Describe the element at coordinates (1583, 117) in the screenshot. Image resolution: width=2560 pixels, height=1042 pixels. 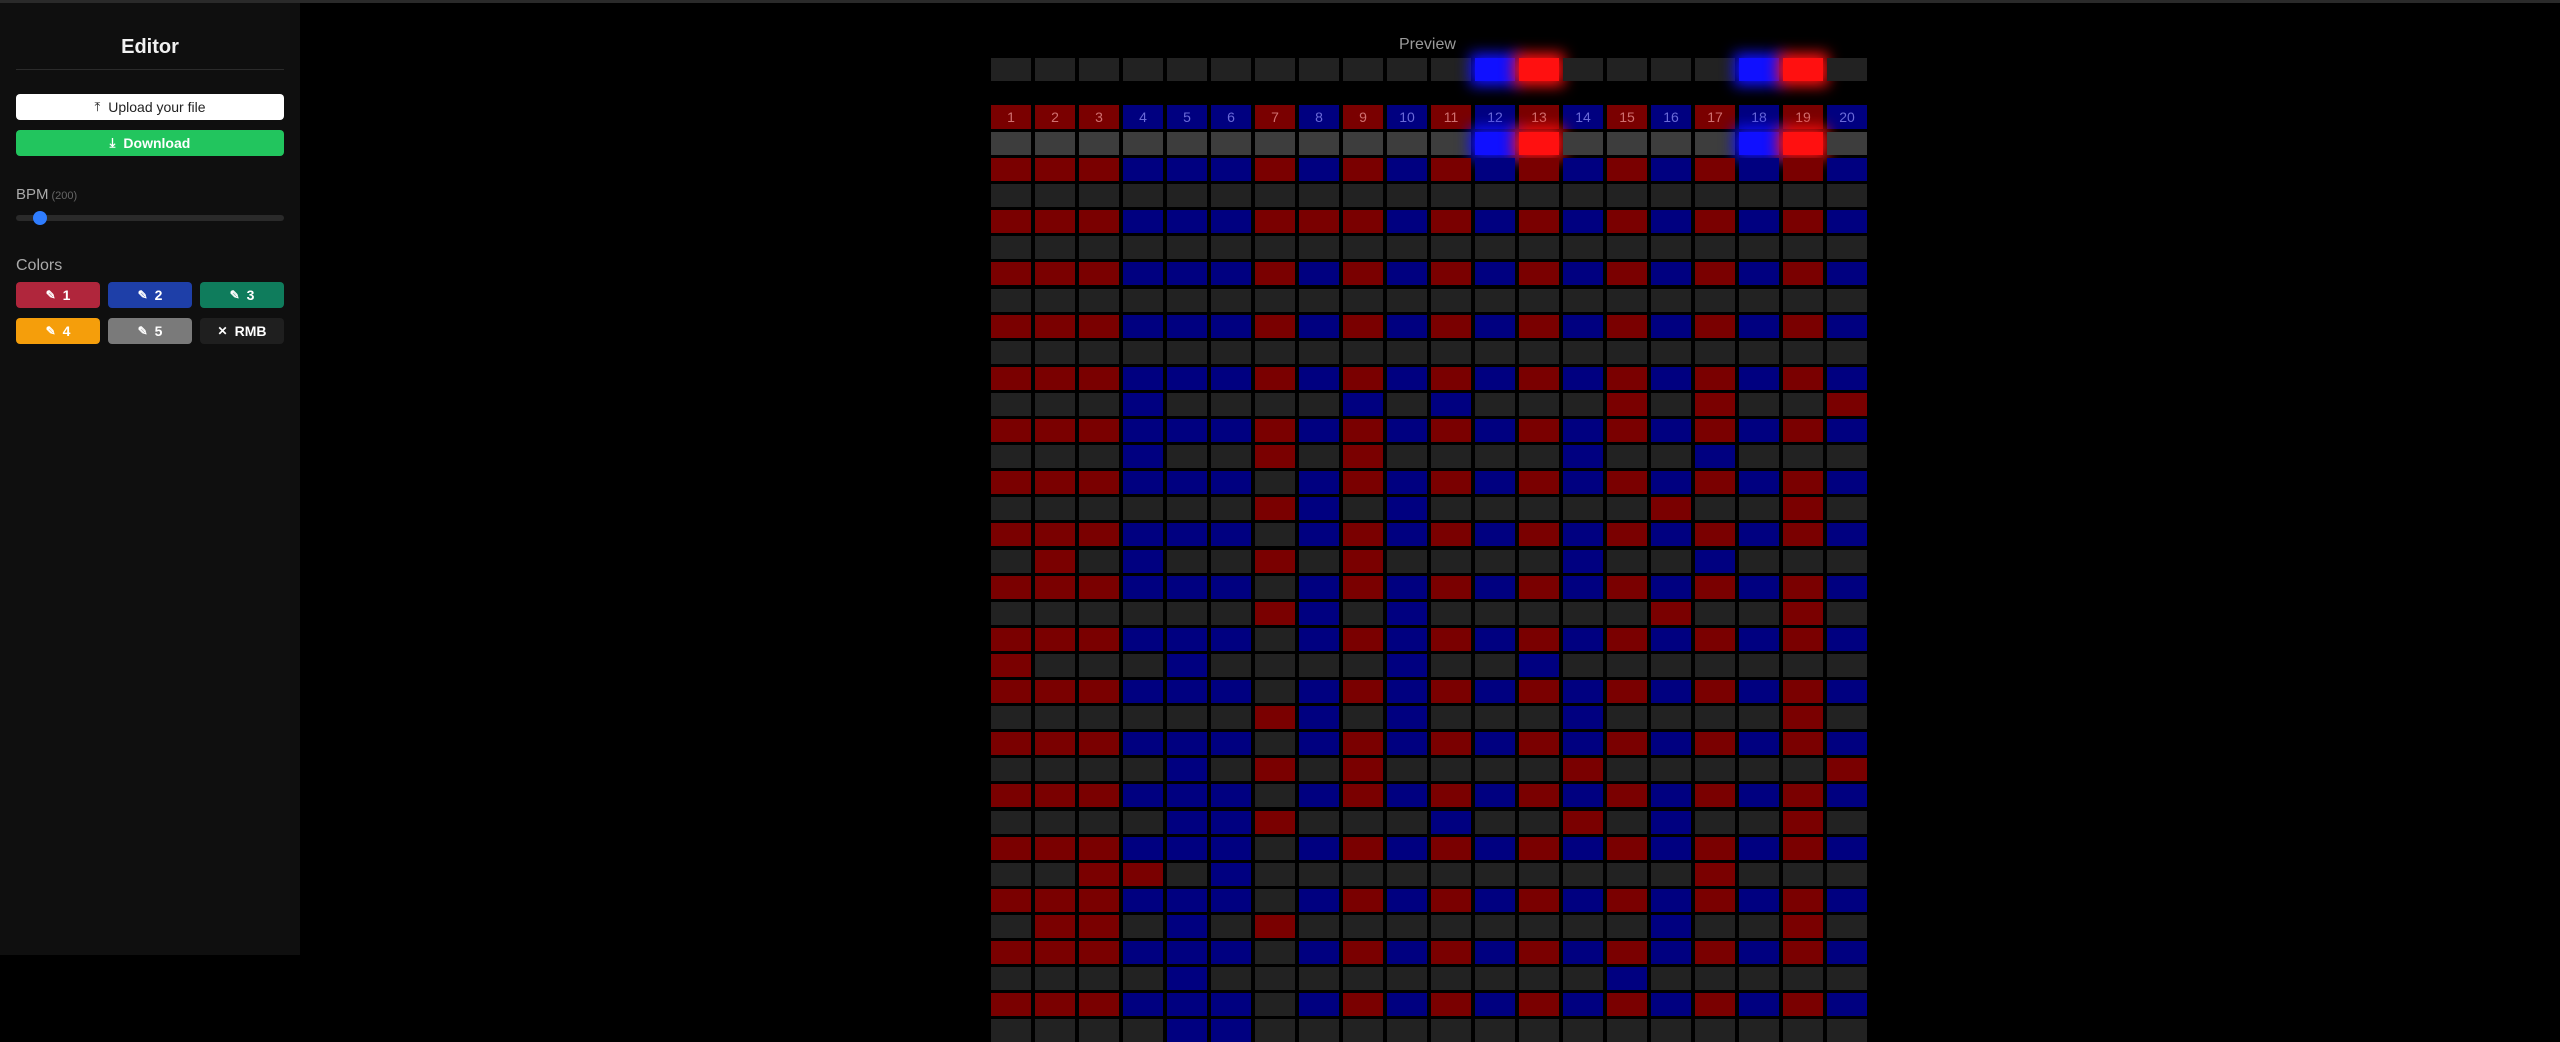
I see `column-header-14: 14` at that location.